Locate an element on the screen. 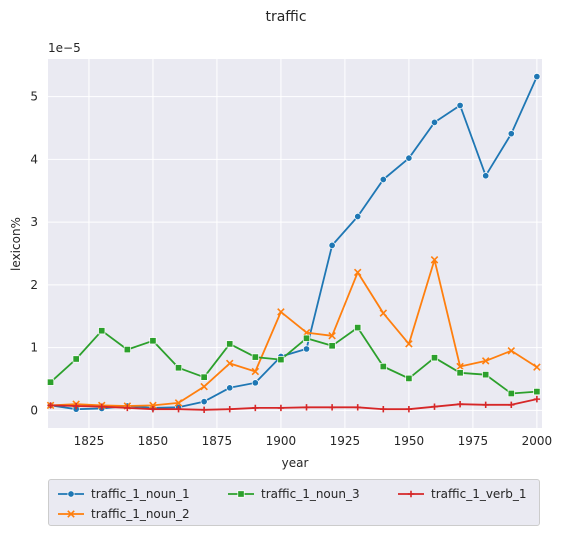 Image resolution: width=563 pixels, height=537 pixels. y-tick-label: 0 is located at coordinates (34, 410).